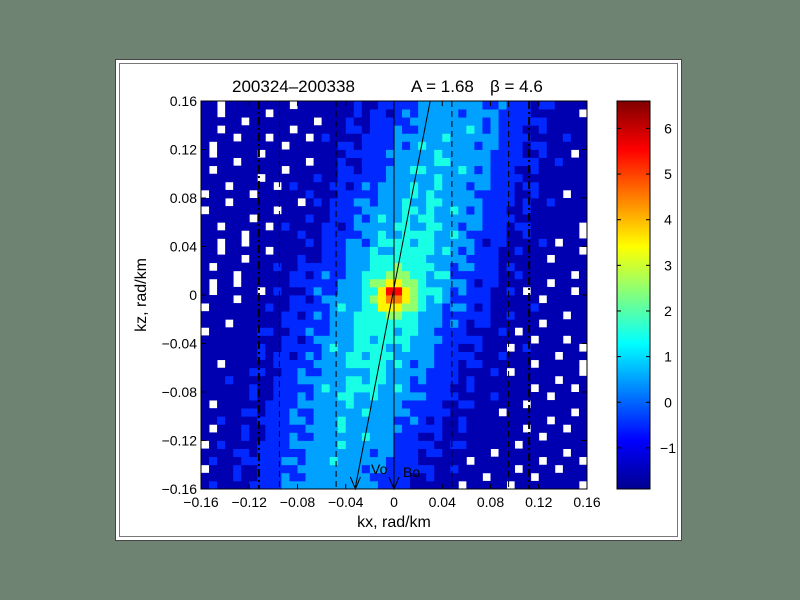 The height and width of the screenshot is (600, 800). What do you see at coordinates (141, 295) in the screenshot?
I see `y-axis-label: kz, rad/km` at bounding box center [141, 295].